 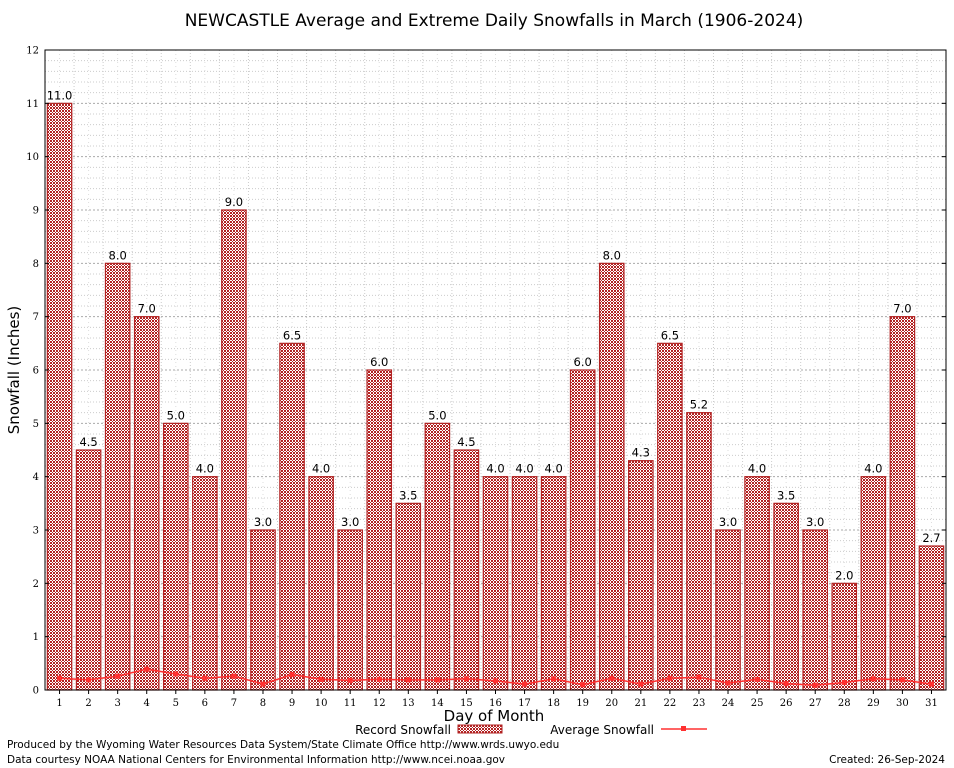 I want to click on average-line, so click(x=495, y=677).